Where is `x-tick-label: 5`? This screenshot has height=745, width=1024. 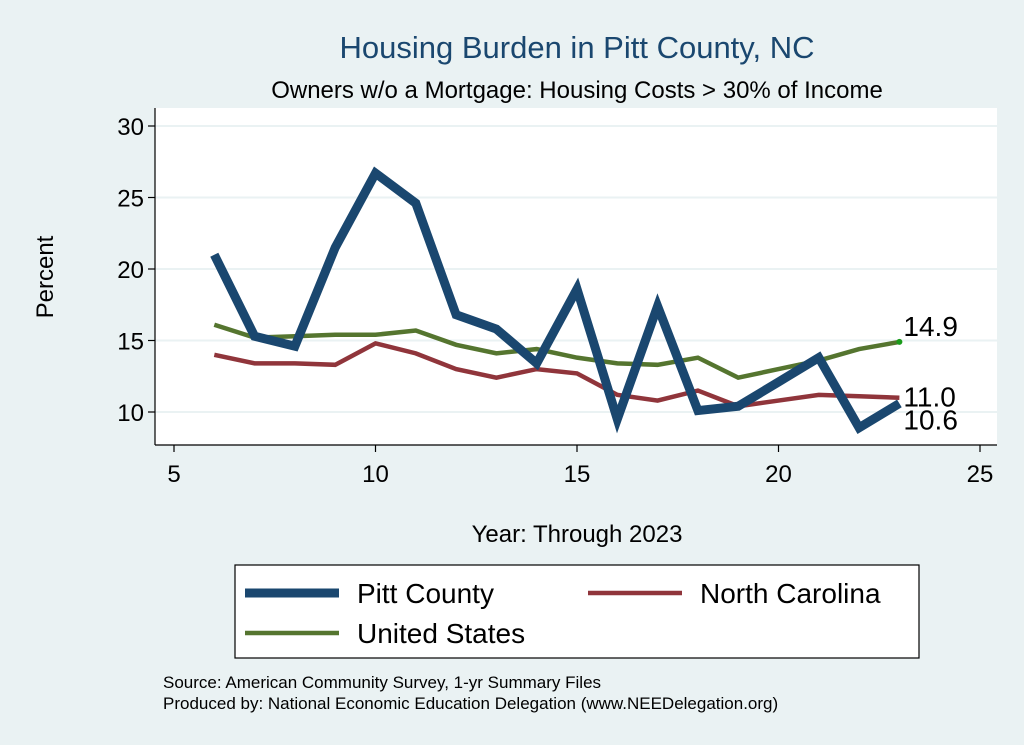 x-tick-label: 5 is located at coordinates (173, 474).